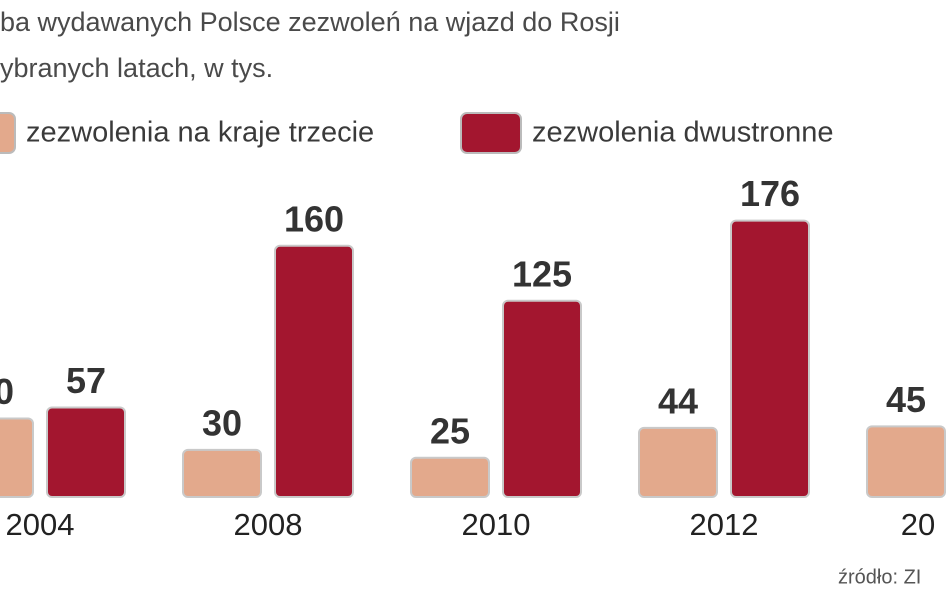 This screenshot has height=593, width=948. I want to click on value-label: 160, so click(314, 218).